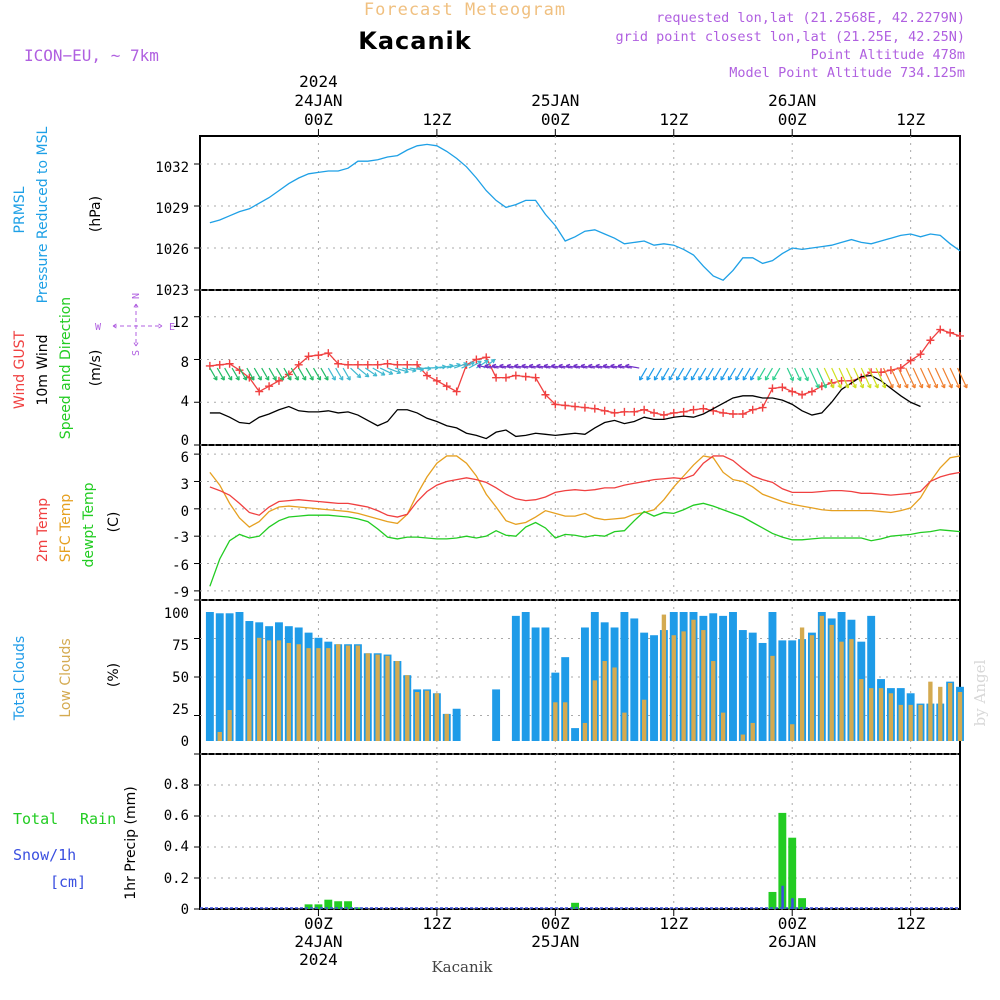  Describe the element at coordinates (43, 369) in the screenshot. I see `wind-10m-label: 10m Wind` at that location.